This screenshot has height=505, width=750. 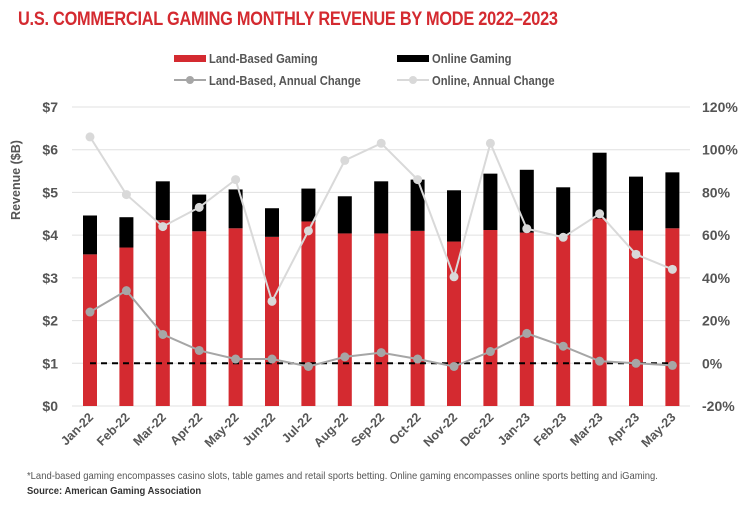 I want to click on y2-tick-label: 40%, so click(x=716, y=278).